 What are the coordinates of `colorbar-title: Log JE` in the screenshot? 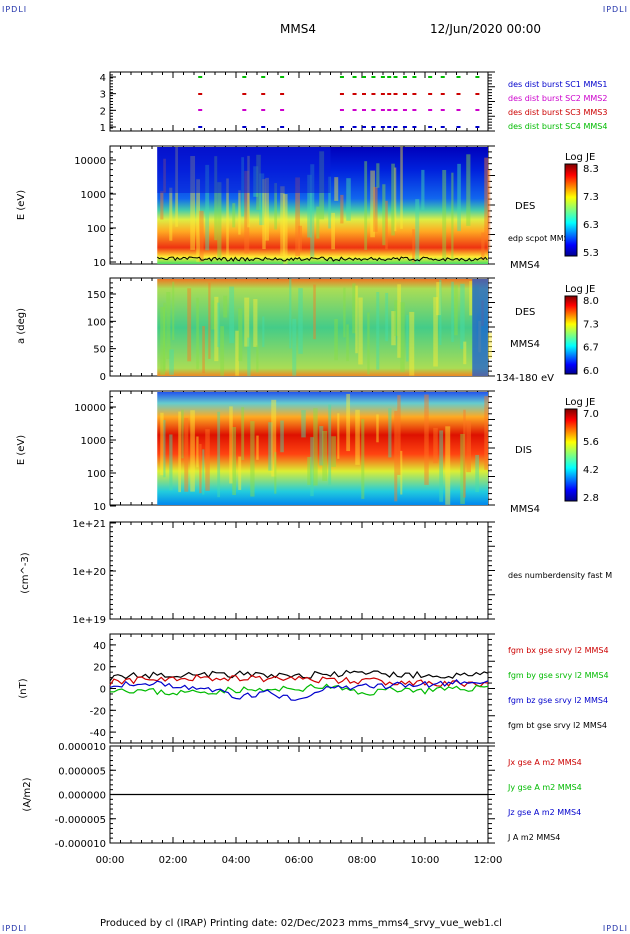 It's located at (580, 402).